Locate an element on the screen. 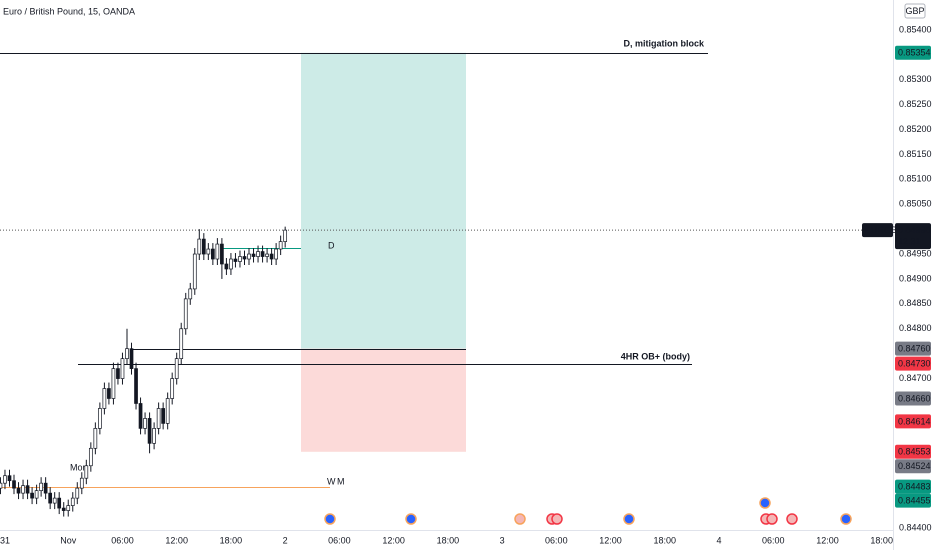 This screenshot has height=550, width=932. price-tag-label: 0.84553 is located at coordinates (914, 452).